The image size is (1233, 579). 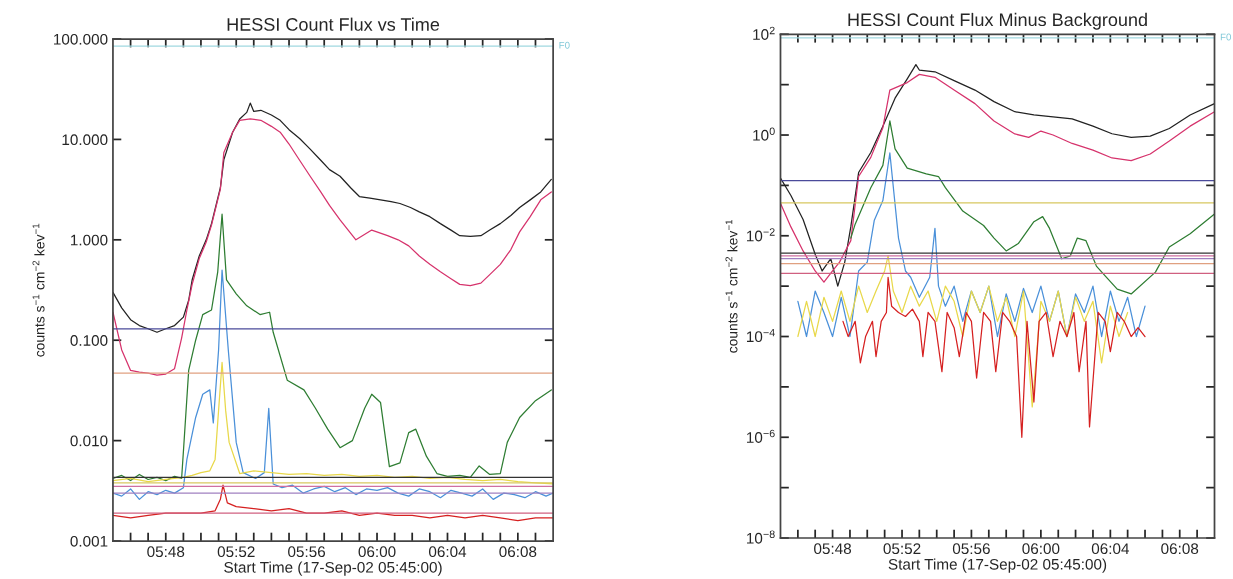 What do you see at coordinates (761, 537) in the screenshot?
I see `y-tick-label: 10$^{−8}$` at bounding box center [761, 537].